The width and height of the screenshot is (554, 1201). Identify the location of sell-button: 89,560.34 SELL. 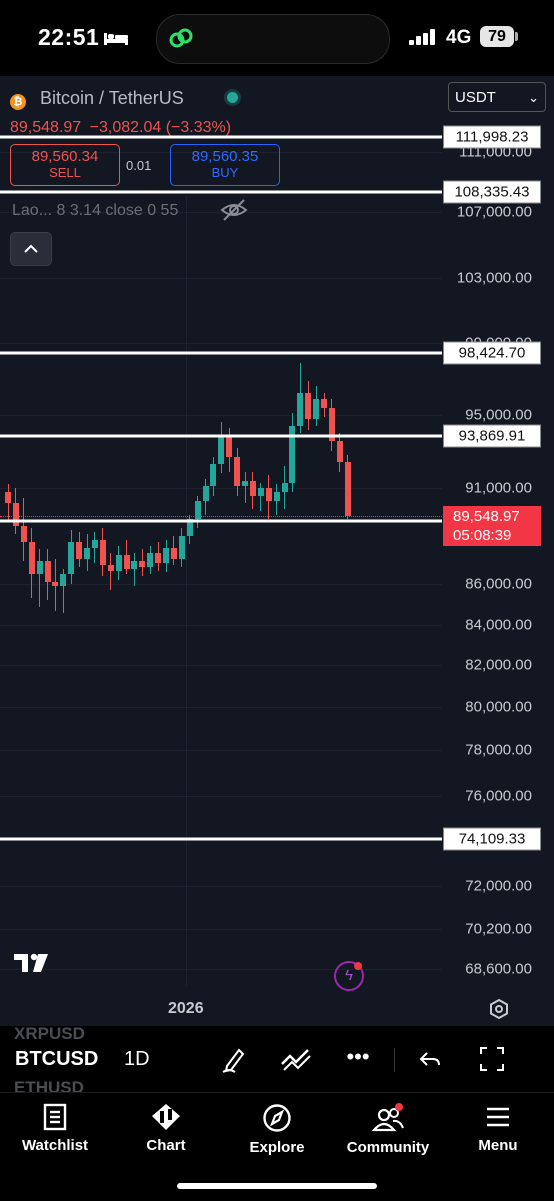
(65, 165).